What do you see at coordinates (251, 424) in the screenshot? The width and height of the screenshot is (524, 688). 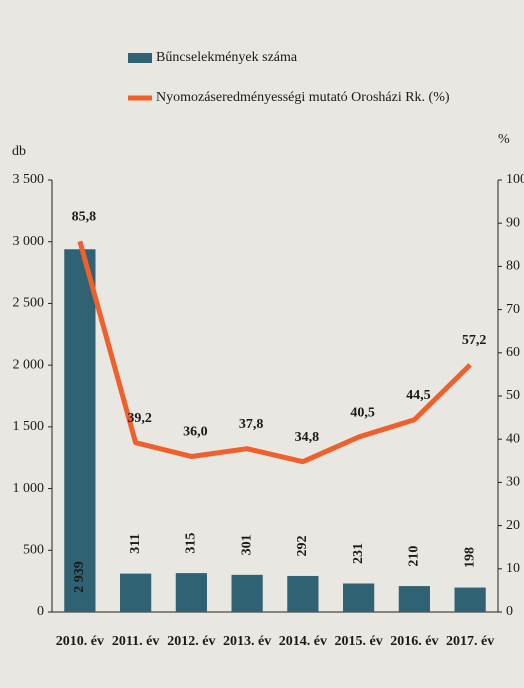 I see `line-value-label: 37,8` at bounding box center [251, 424].